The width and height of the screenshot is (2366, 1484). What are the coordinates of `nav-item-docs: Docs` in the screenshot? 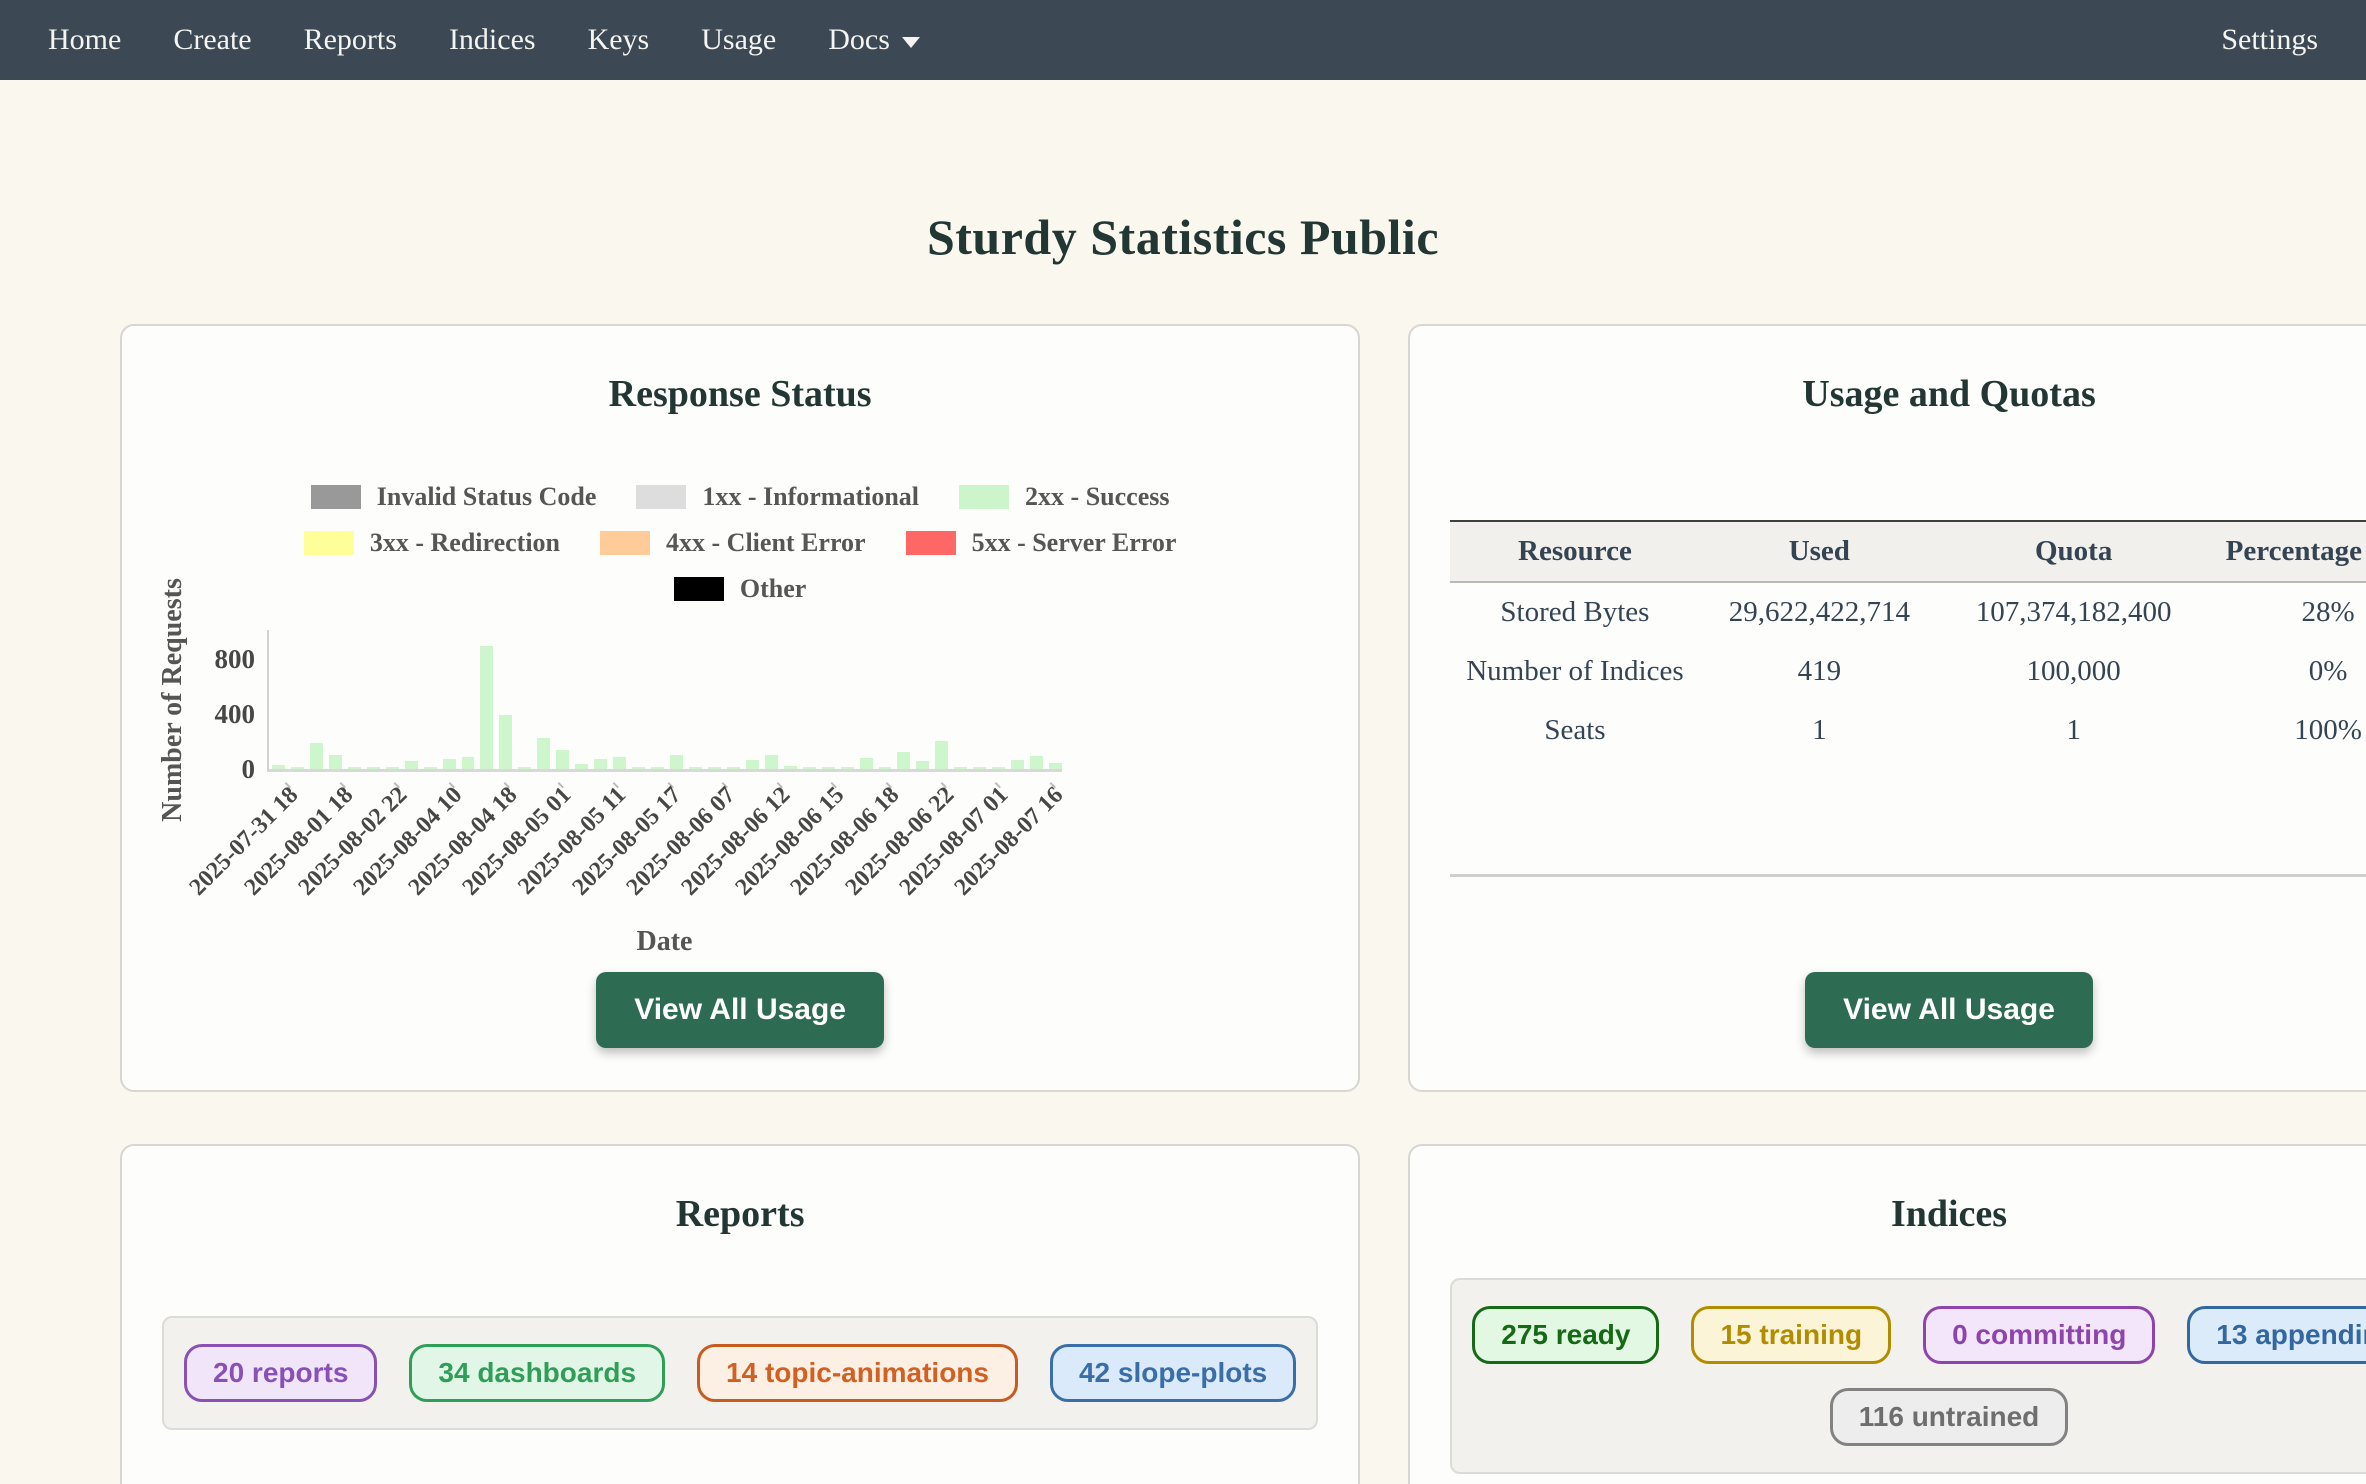 It's located at (874, 40).